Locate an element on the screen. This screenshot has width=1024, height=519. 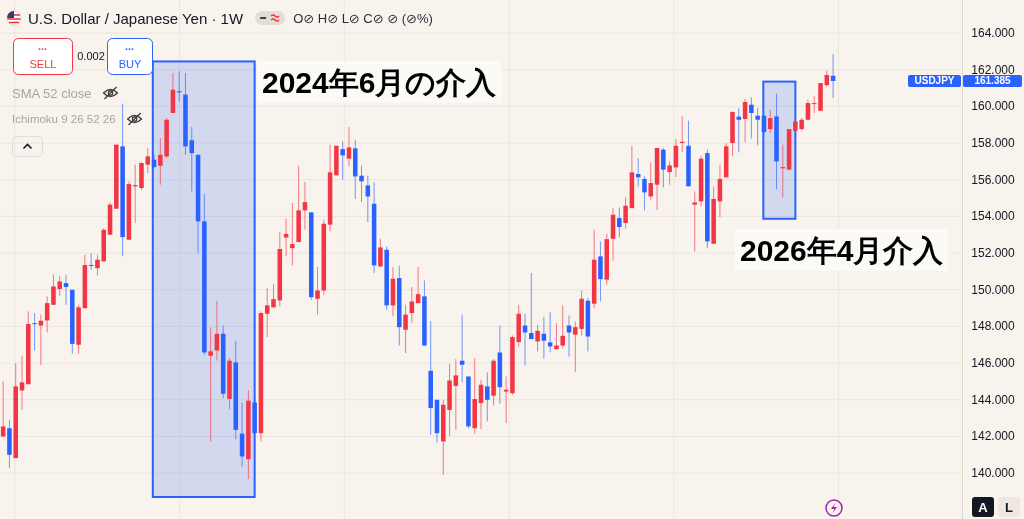
annotation: 2024年6月の介入 is located at coordinates (380, 82).